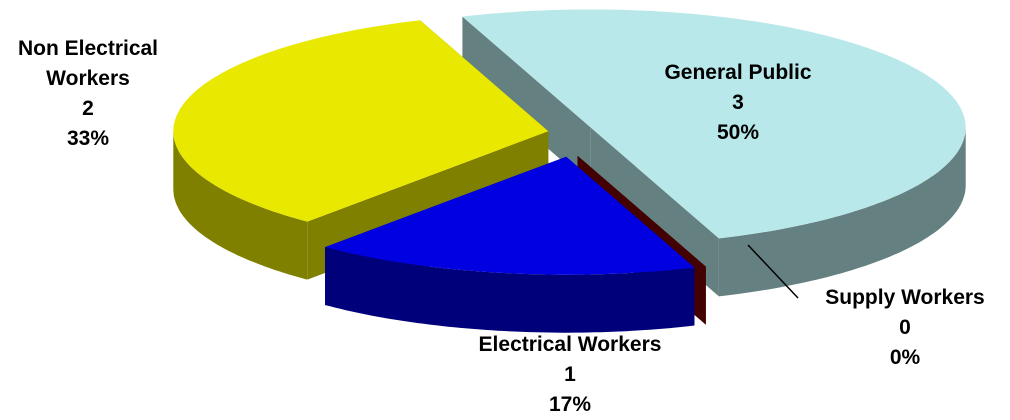 The image size is (1010, 420). Describe the element at coordinates (905, 357) in the screenshot. I see `label-percent: 0%` at that location.